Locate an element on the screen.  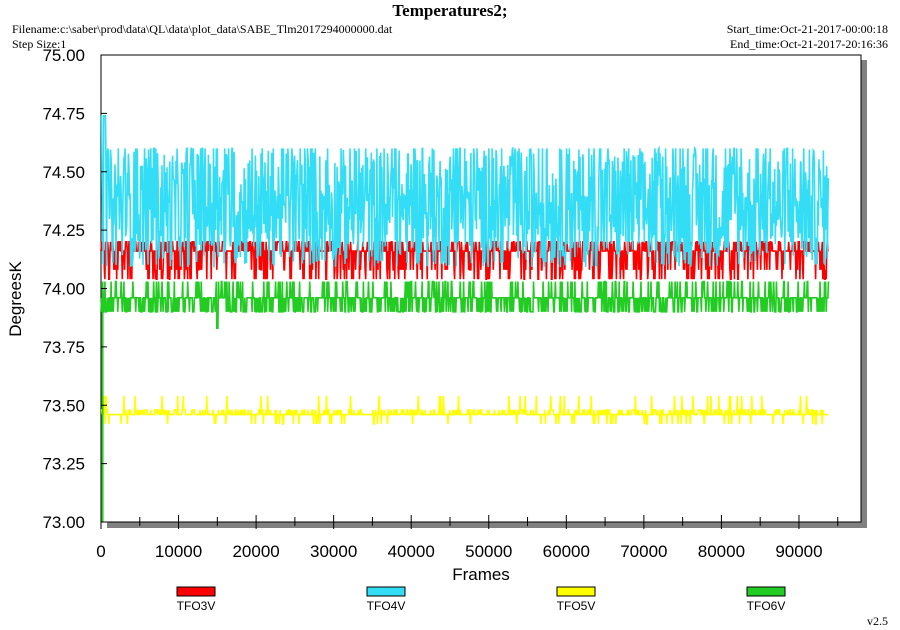
series-line-tfo5v is located at coordinates (464, 410).